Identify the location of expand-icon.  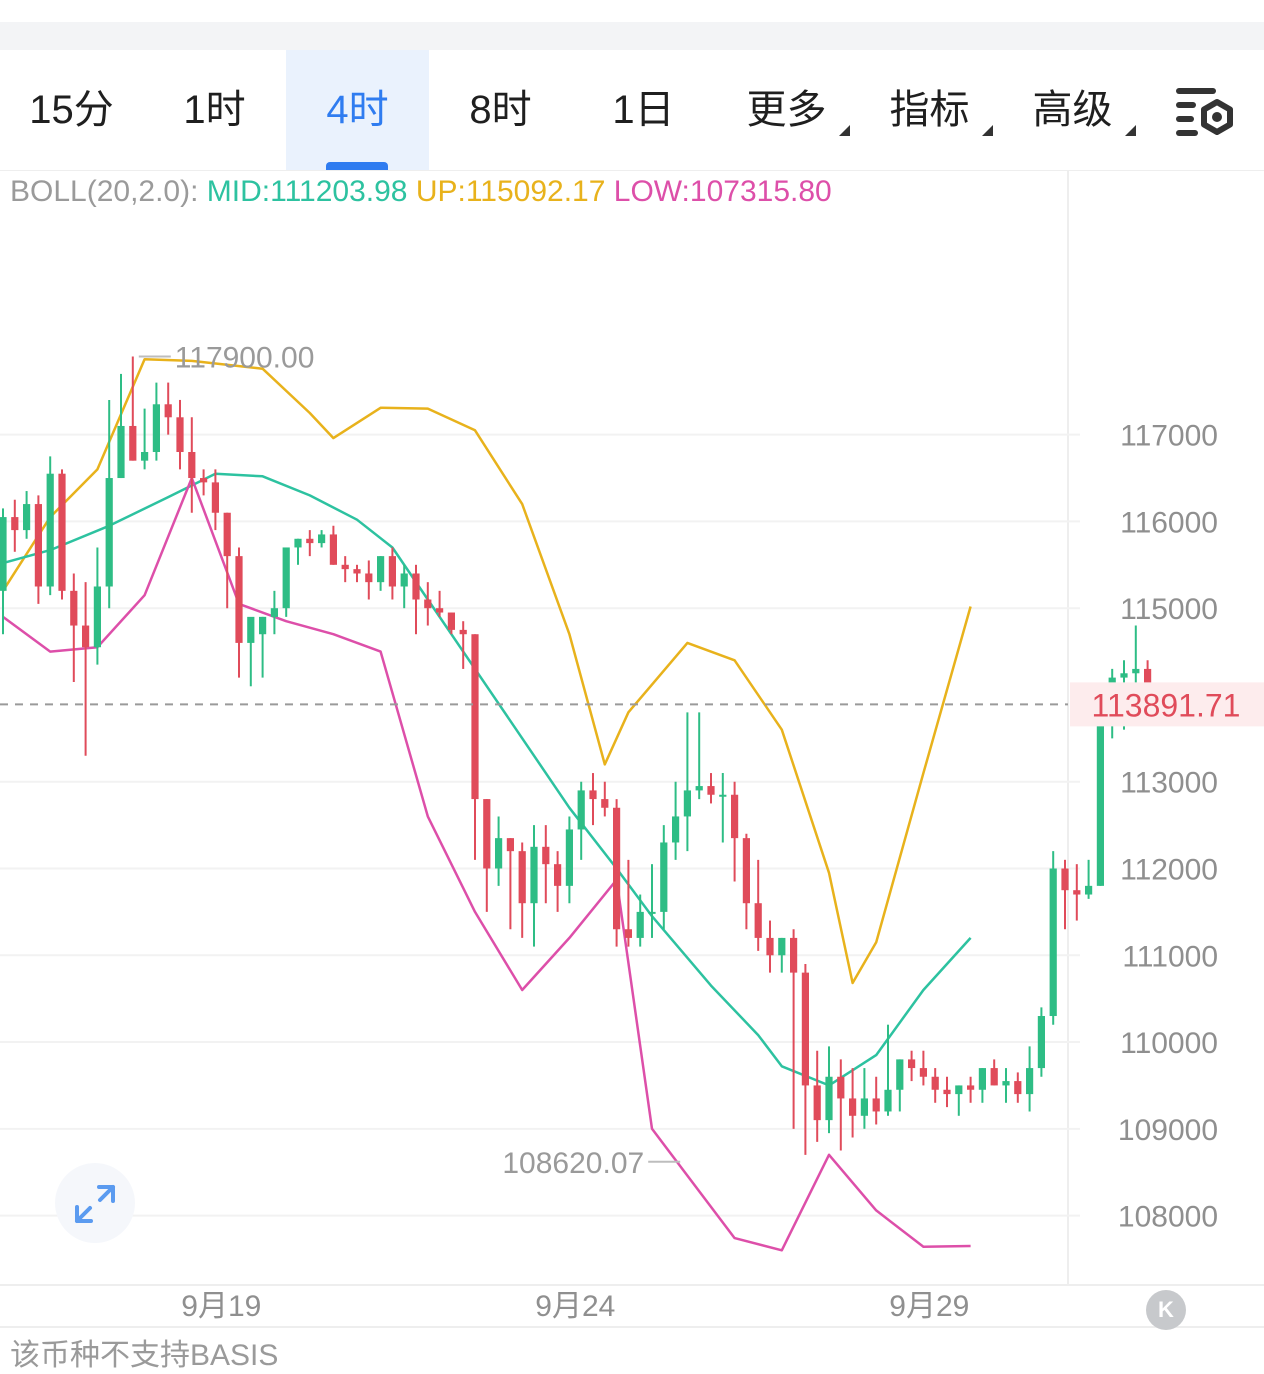
(95, 1204).